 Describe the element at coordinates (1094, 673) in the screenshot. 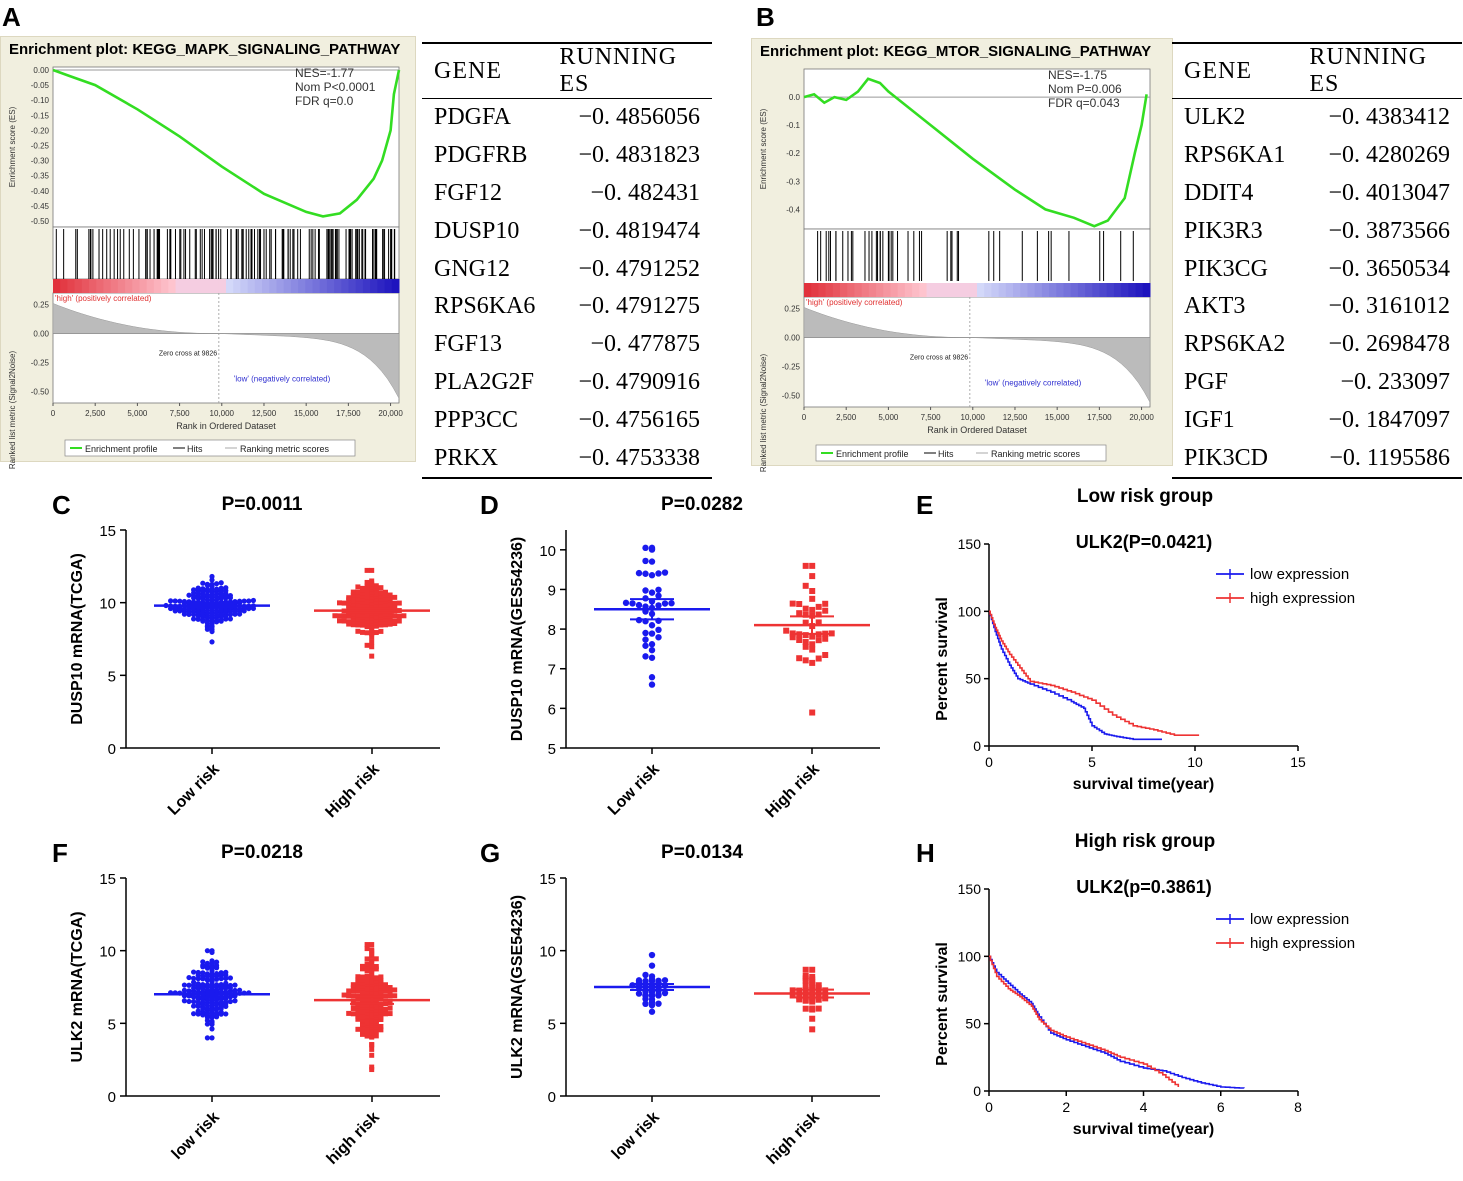

I see `survival-curve` at that location.